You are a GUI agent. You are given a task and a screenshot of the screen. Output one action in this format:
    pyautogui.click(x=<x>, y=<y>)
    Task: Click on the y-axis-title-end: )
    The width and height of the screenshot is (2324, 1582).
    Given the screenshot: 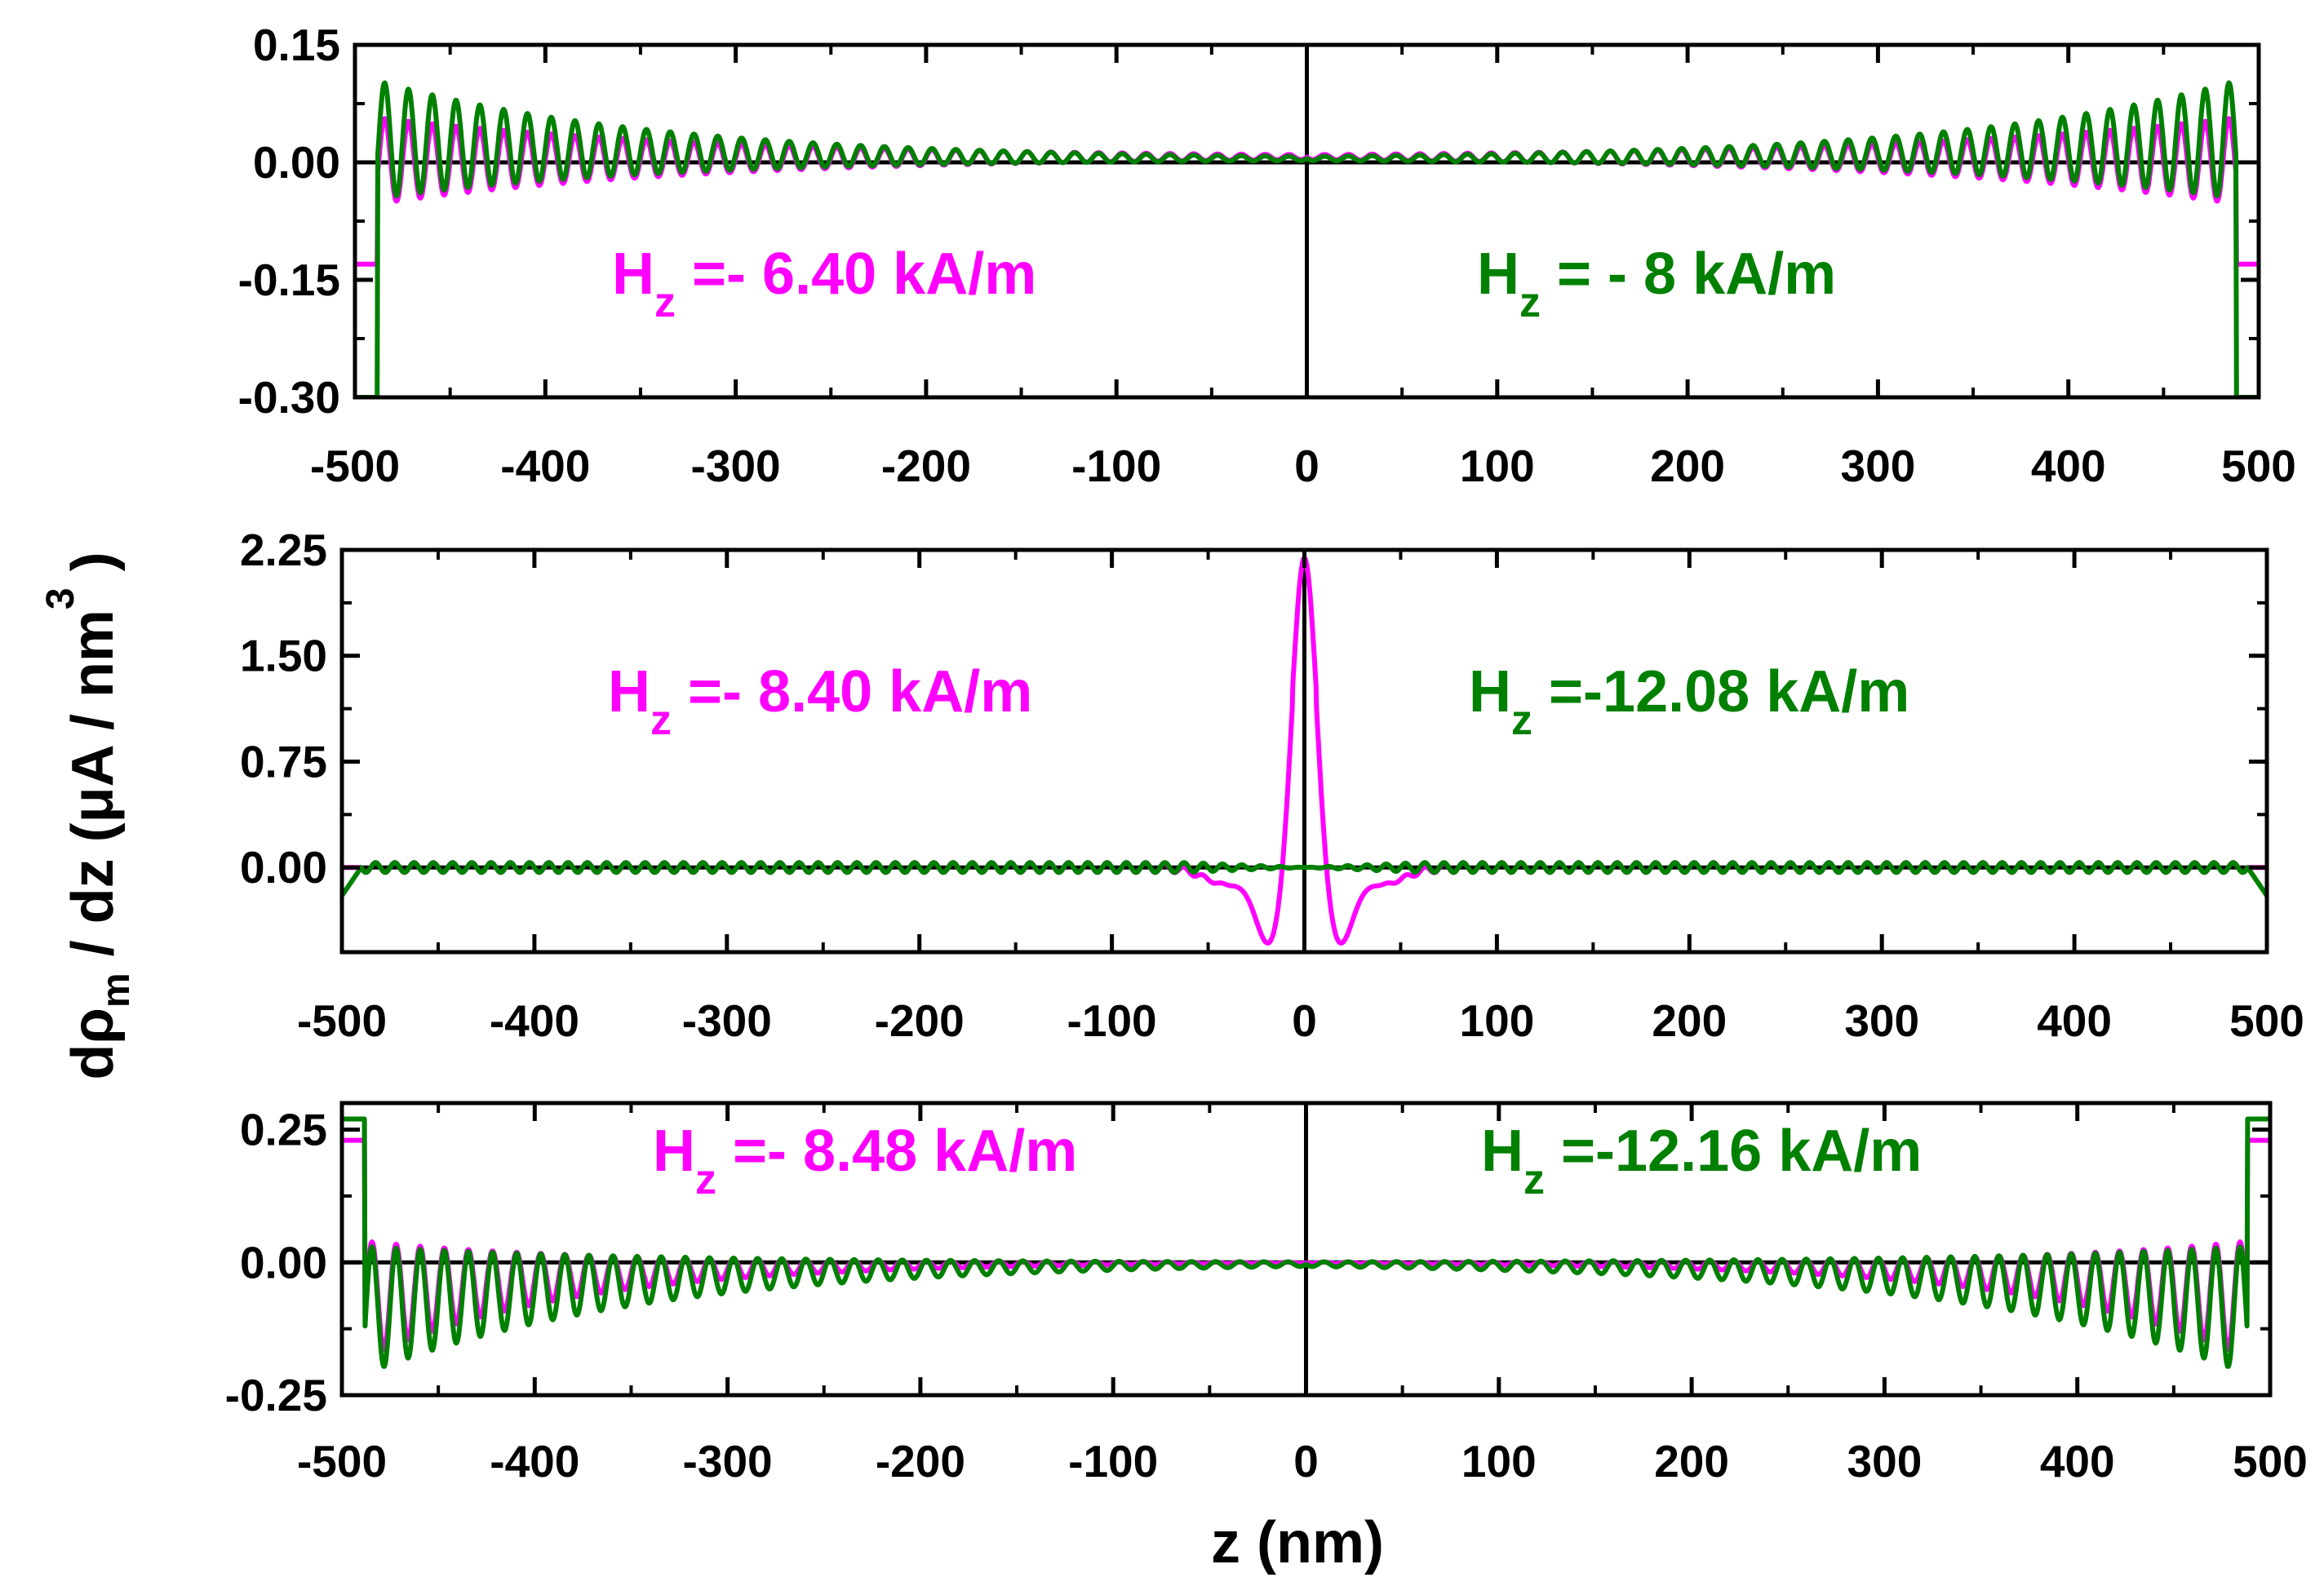 What is the action you would take?
    pyautogui.click(x=93, y=570)
    